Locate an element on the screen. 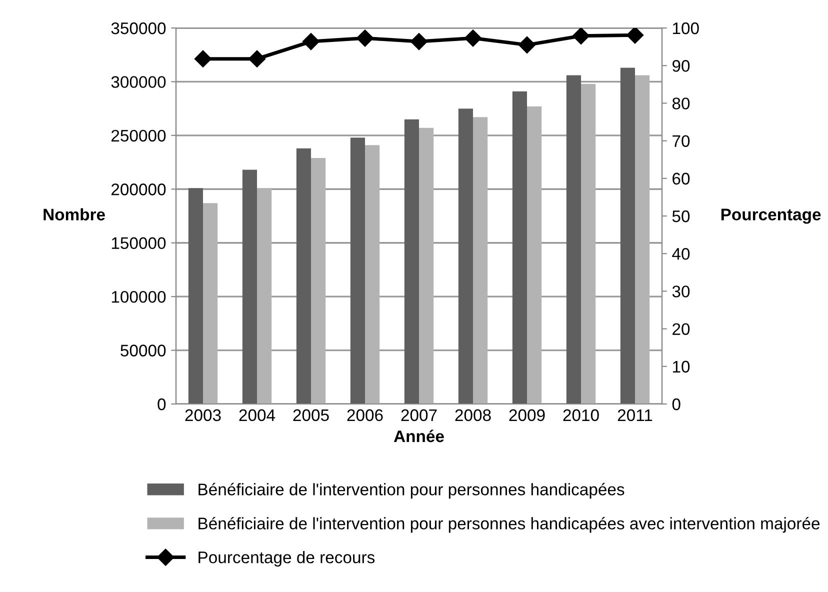 The width and height of the screenshot is (828, 592). x-tick-label: 2010 is located at coordinates (581, 415).